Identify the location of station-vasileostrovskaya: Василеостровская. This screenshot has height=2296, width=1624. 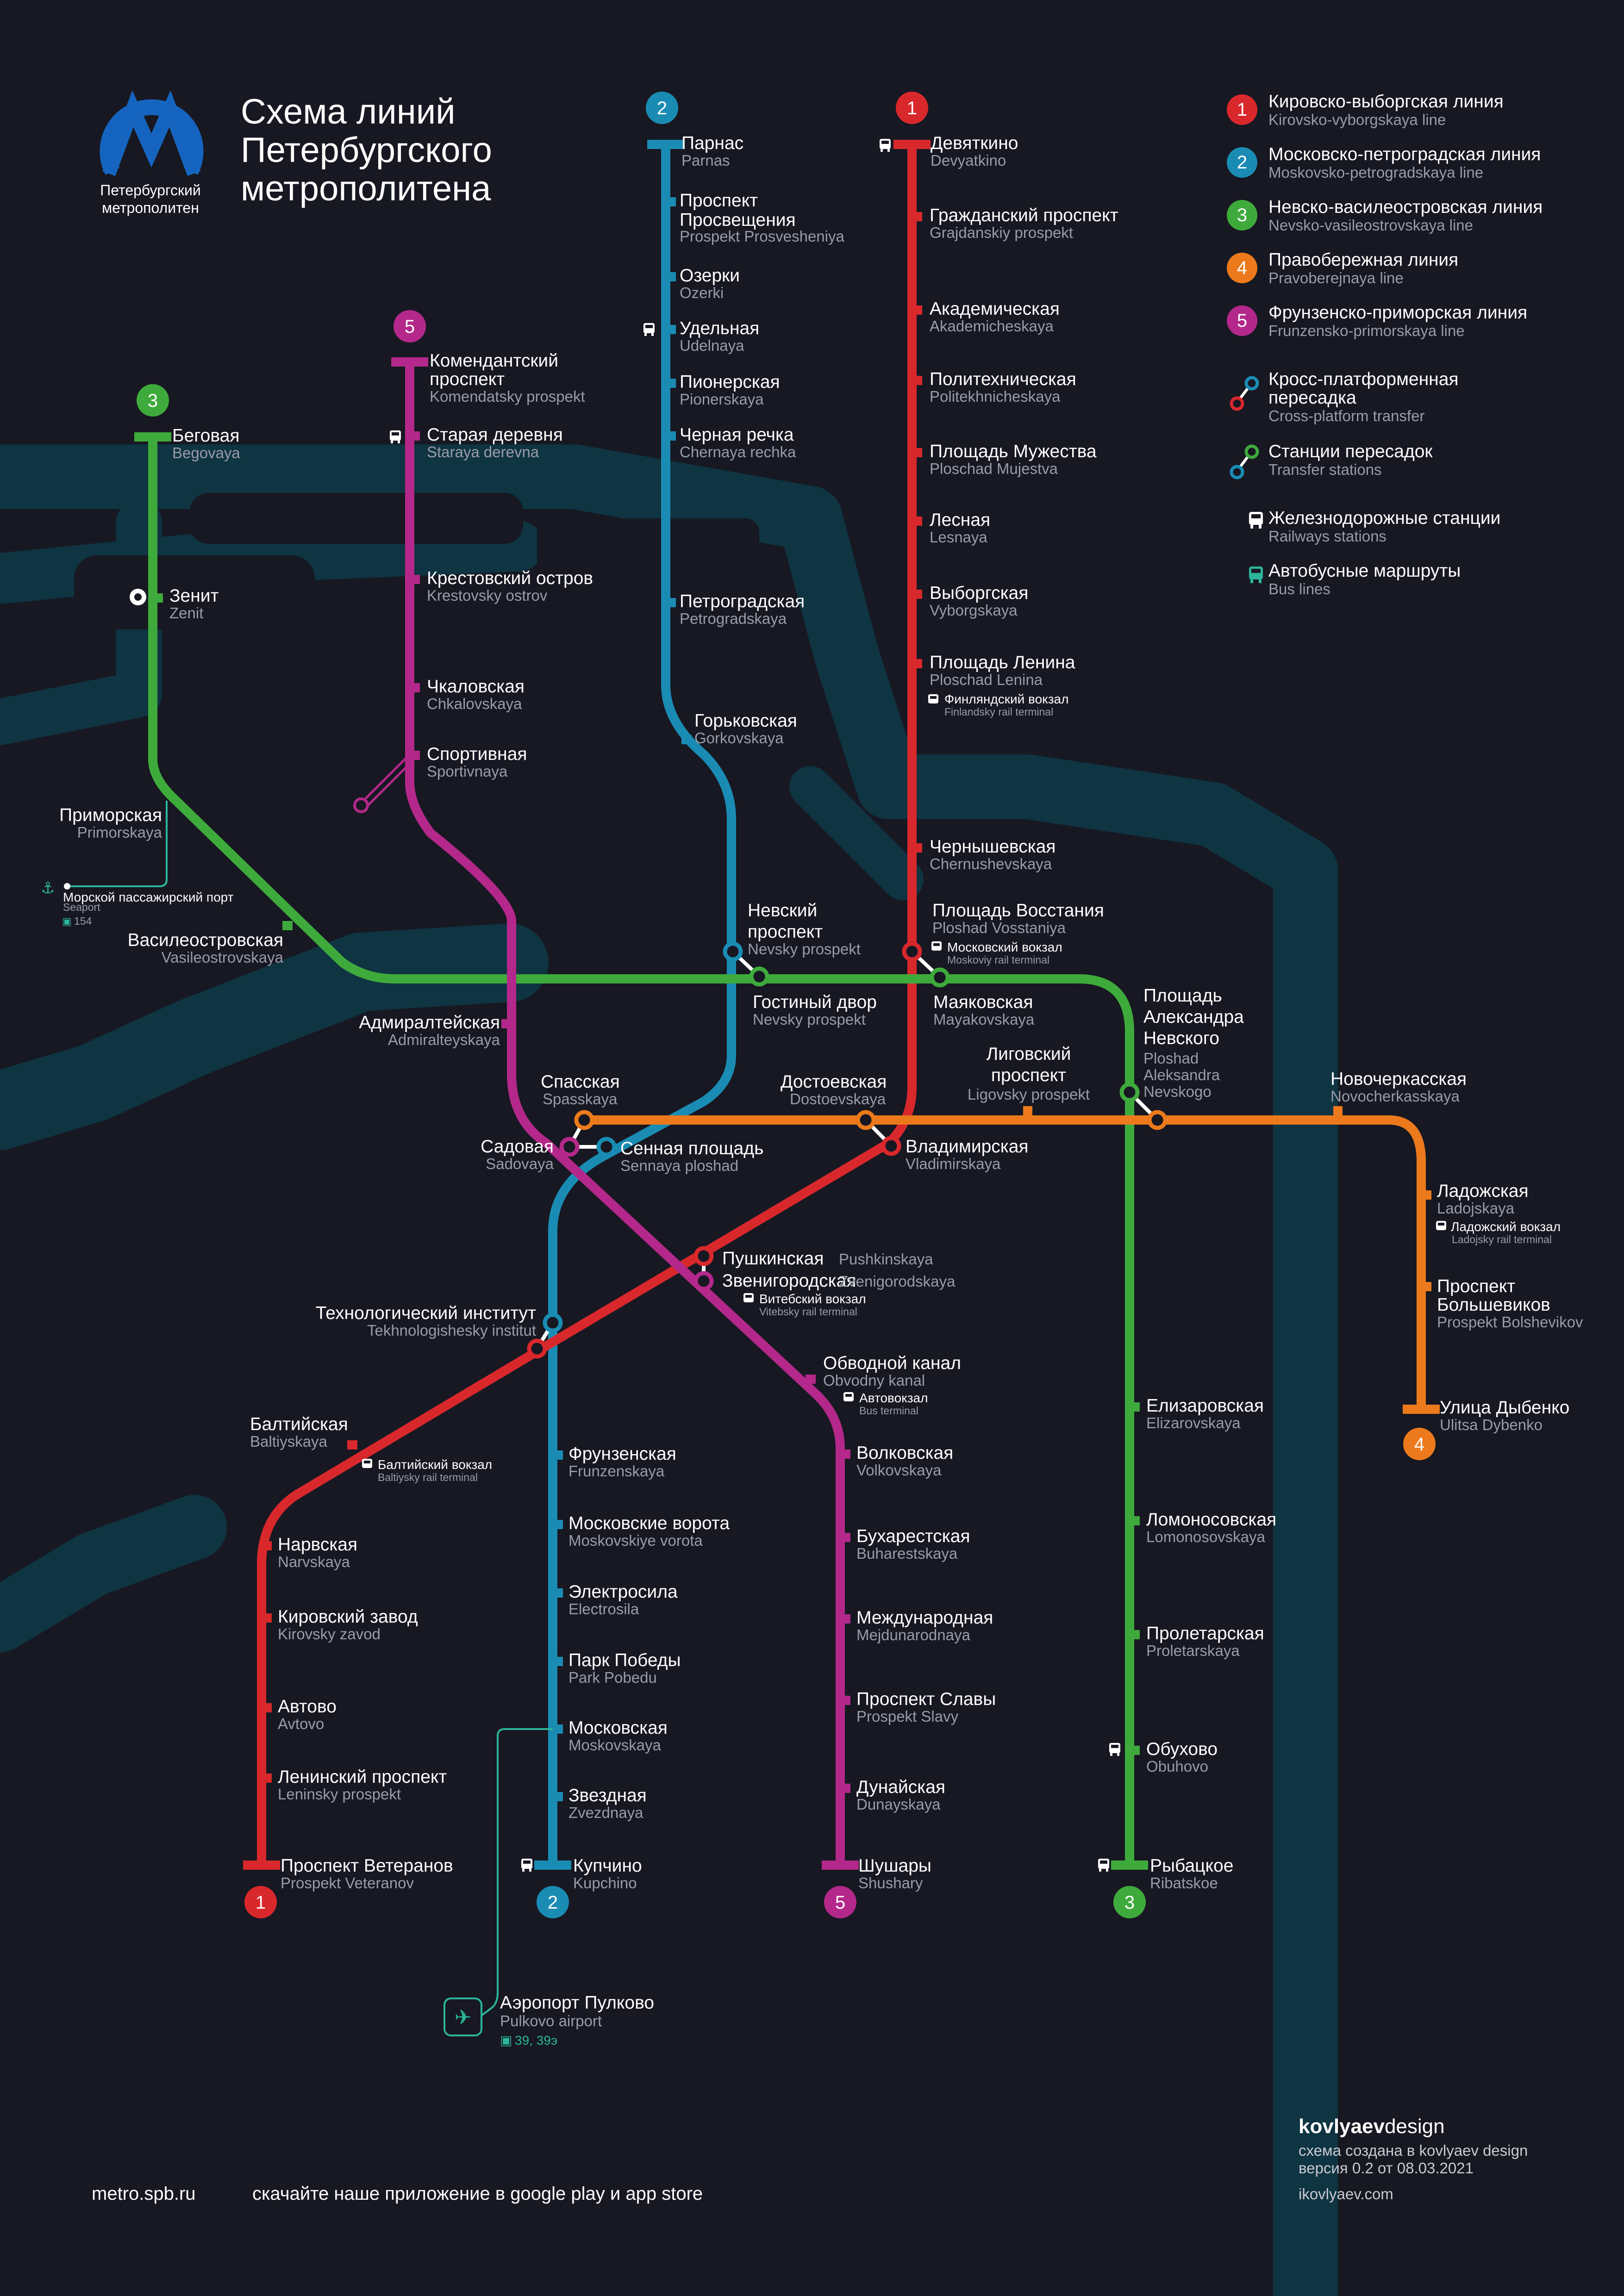
(205, 940).